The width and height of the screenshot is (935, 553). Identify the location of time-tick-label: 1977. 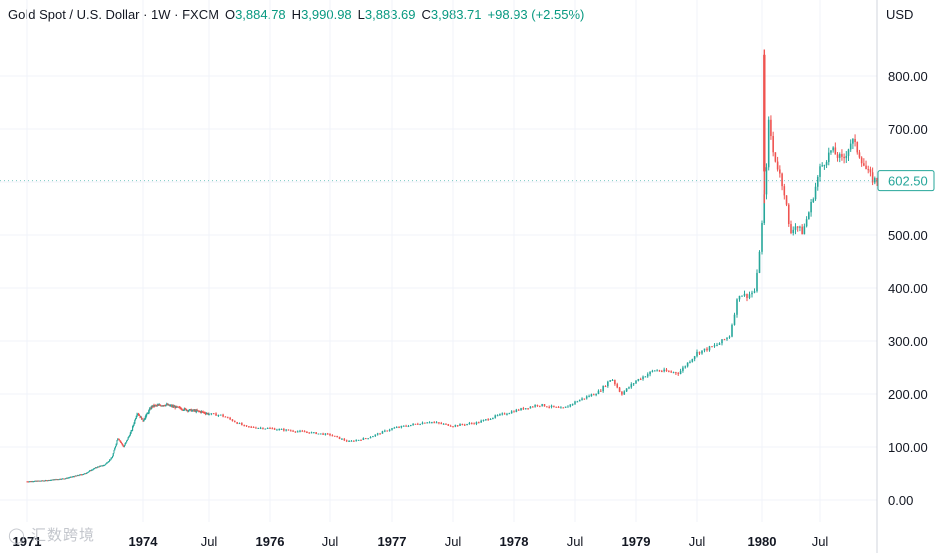
(392, 541).